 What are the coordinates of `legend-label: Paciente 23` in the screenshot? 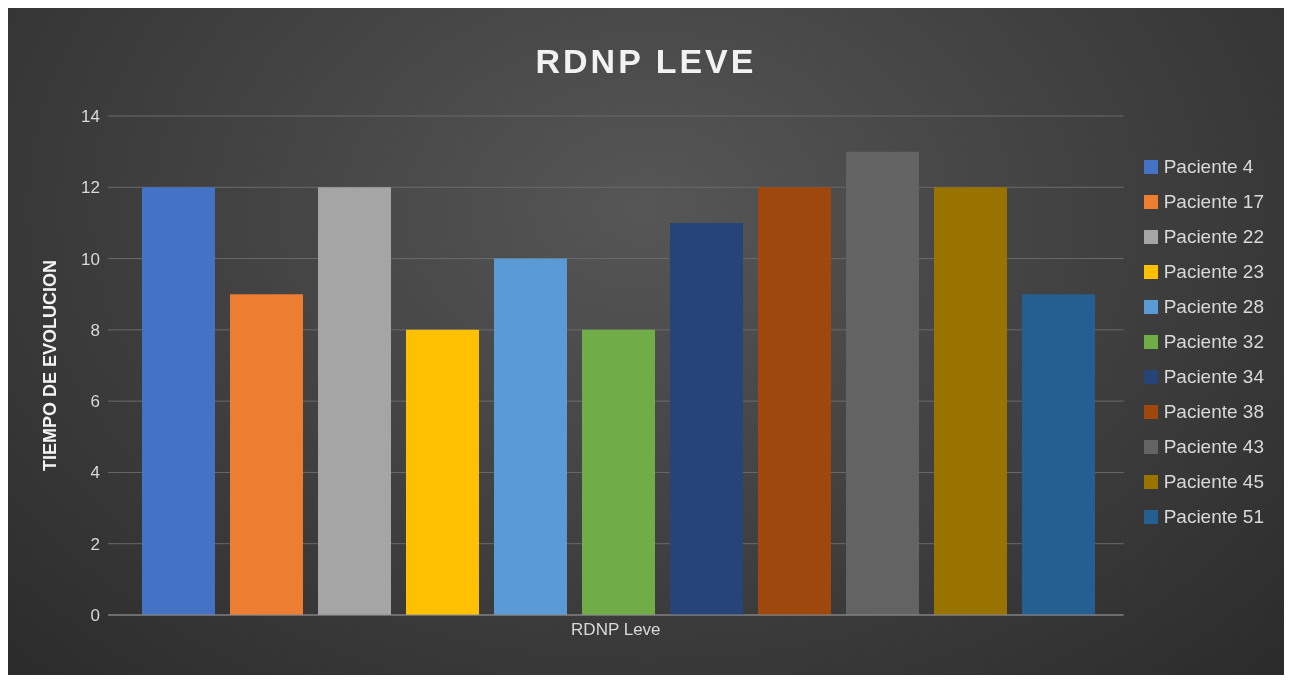 It's located at (1213, 272).